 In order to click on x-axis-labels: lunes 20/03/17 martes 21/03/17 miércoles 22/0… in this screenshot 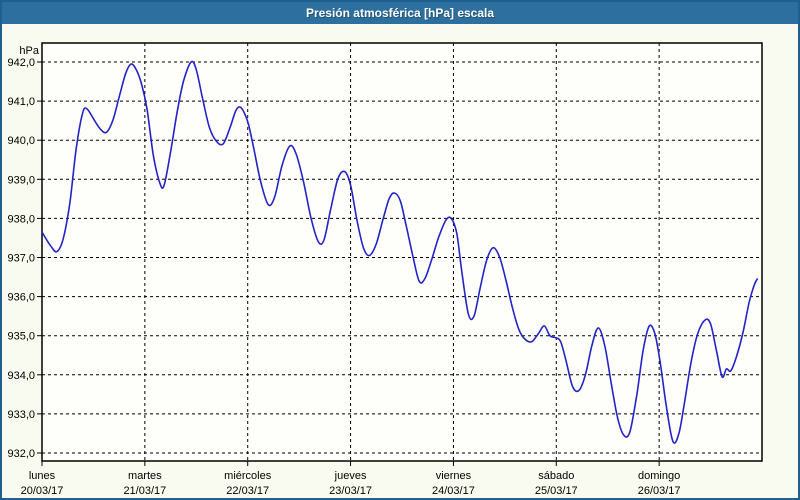, I will do `click(351, 483)`.